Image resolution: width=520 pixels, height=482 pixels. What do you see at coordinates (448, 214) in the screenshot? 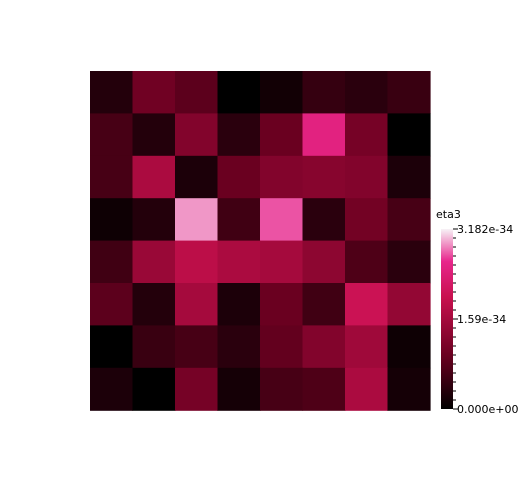
I see `colorbar-title: eta3` at bounding box center [448, 214].